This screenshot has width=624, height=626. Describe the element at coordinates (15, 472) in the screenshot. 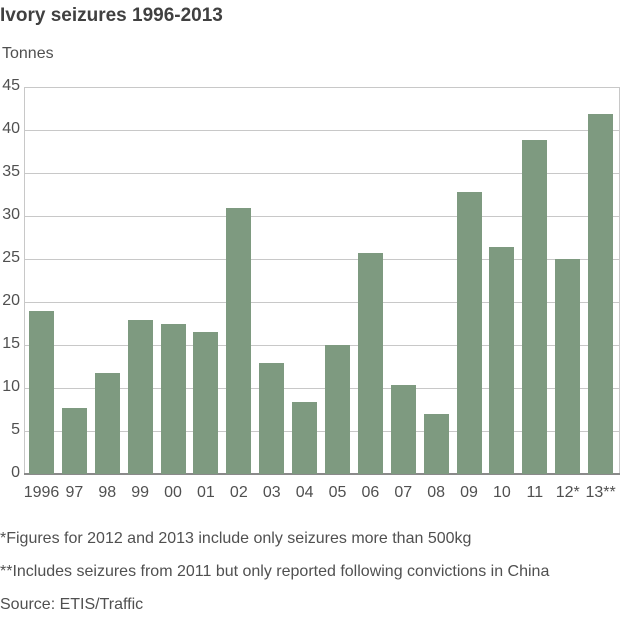

I see `y-tick-label: 0` at that location.